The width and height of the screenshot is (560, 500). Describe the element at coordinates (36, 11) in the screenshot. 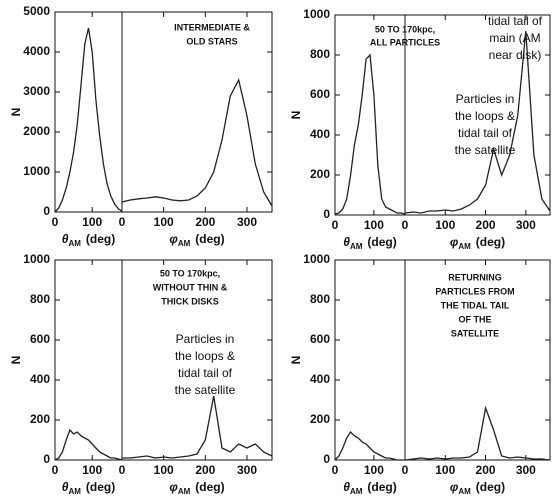

I see `y-tick-label: 5000` at that location.